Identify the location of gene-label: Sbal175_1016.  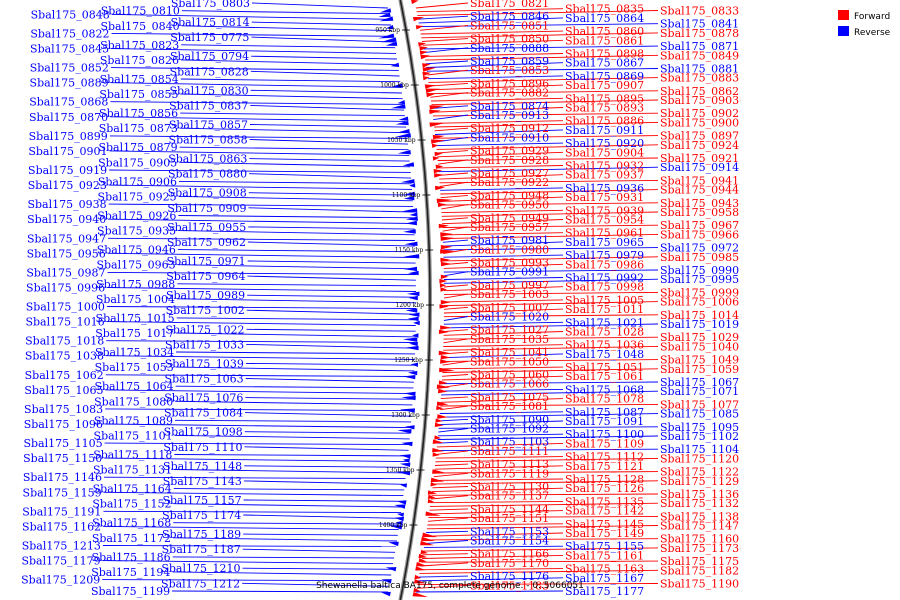
(64, 322).